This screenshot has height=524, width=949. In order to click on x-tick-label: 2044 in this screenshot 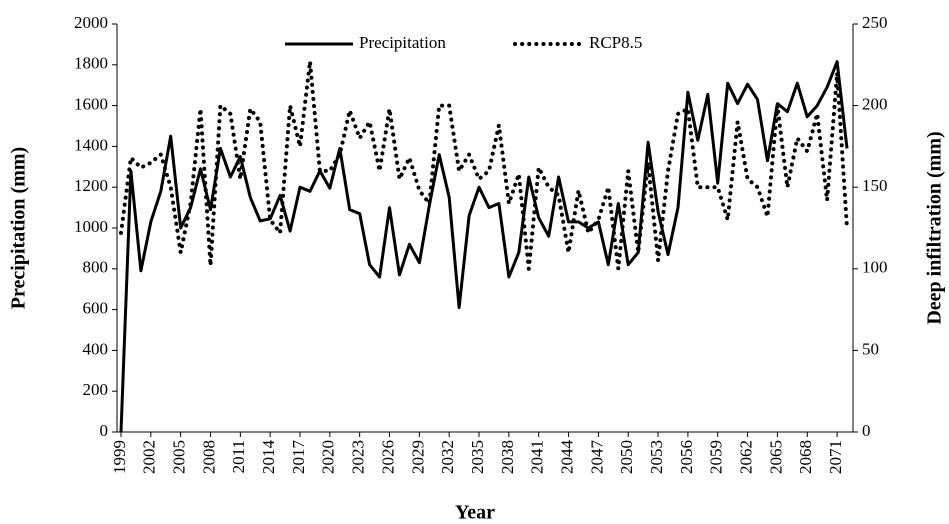, I will do `click(566, 457)`.